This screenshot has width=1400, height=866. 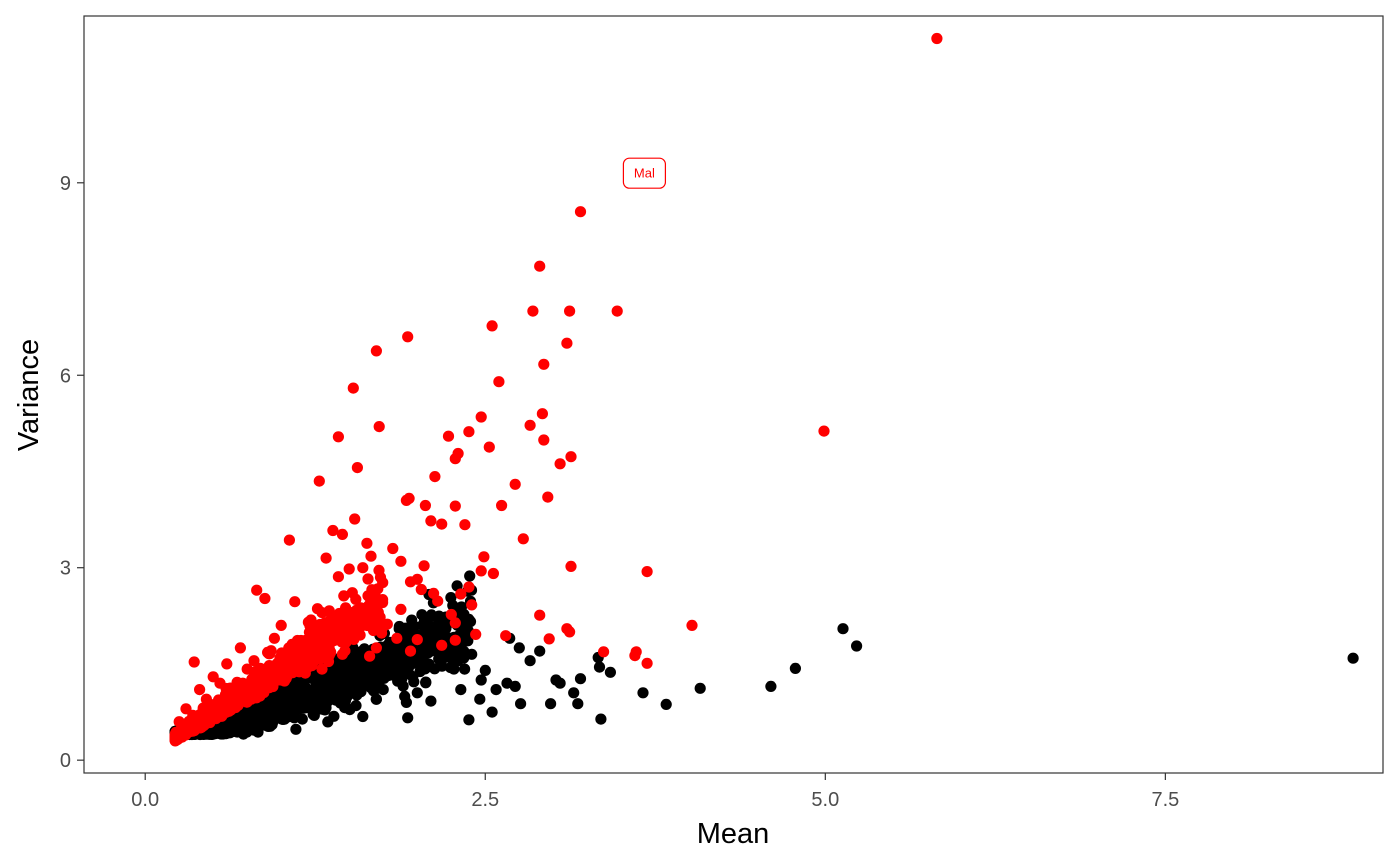 What do you see at coordinates (485, 800) in the screenshot?
I see `x-tick-label: 2.5` at bounding box center [485, 800].